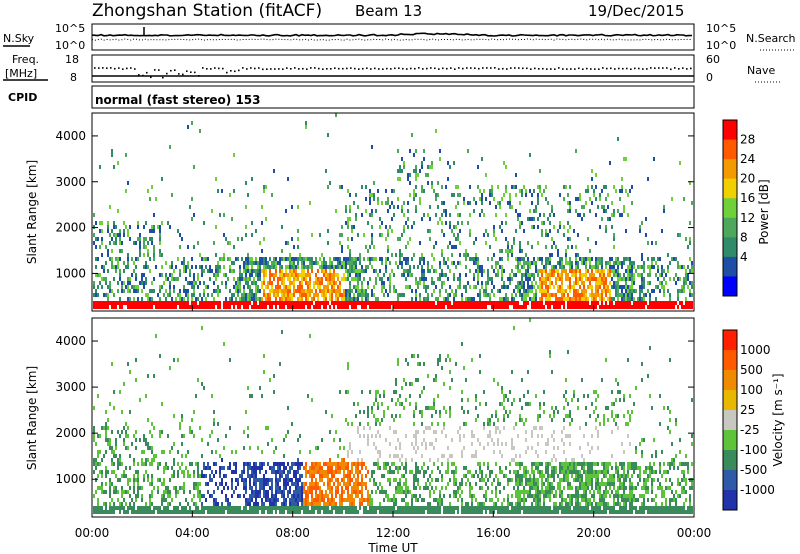  Describe the element at coordinates (32, 212) in the screenshot. I see `power-ylabel: Slant Range [km]` at that location.